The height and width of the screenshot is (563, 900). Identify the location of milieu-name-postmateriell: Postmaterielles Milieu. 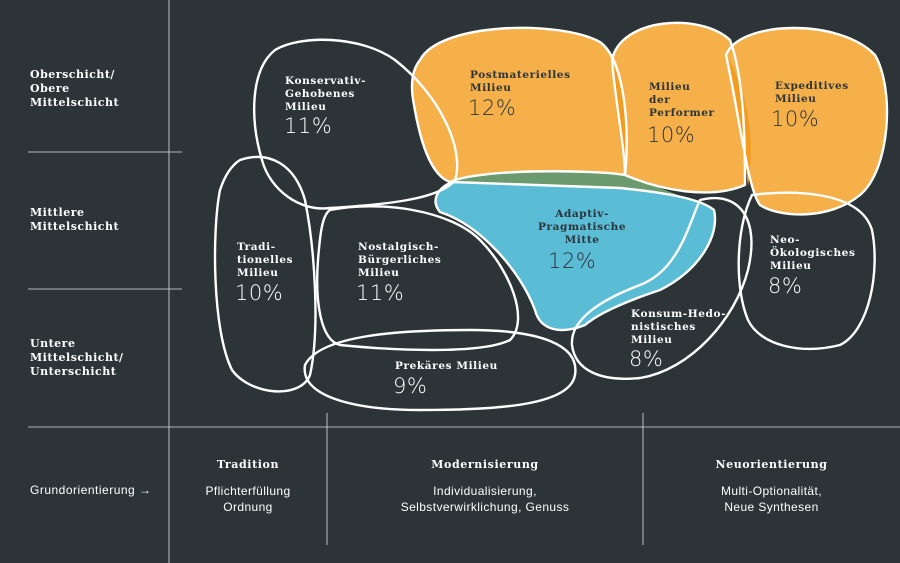
(520, 81).